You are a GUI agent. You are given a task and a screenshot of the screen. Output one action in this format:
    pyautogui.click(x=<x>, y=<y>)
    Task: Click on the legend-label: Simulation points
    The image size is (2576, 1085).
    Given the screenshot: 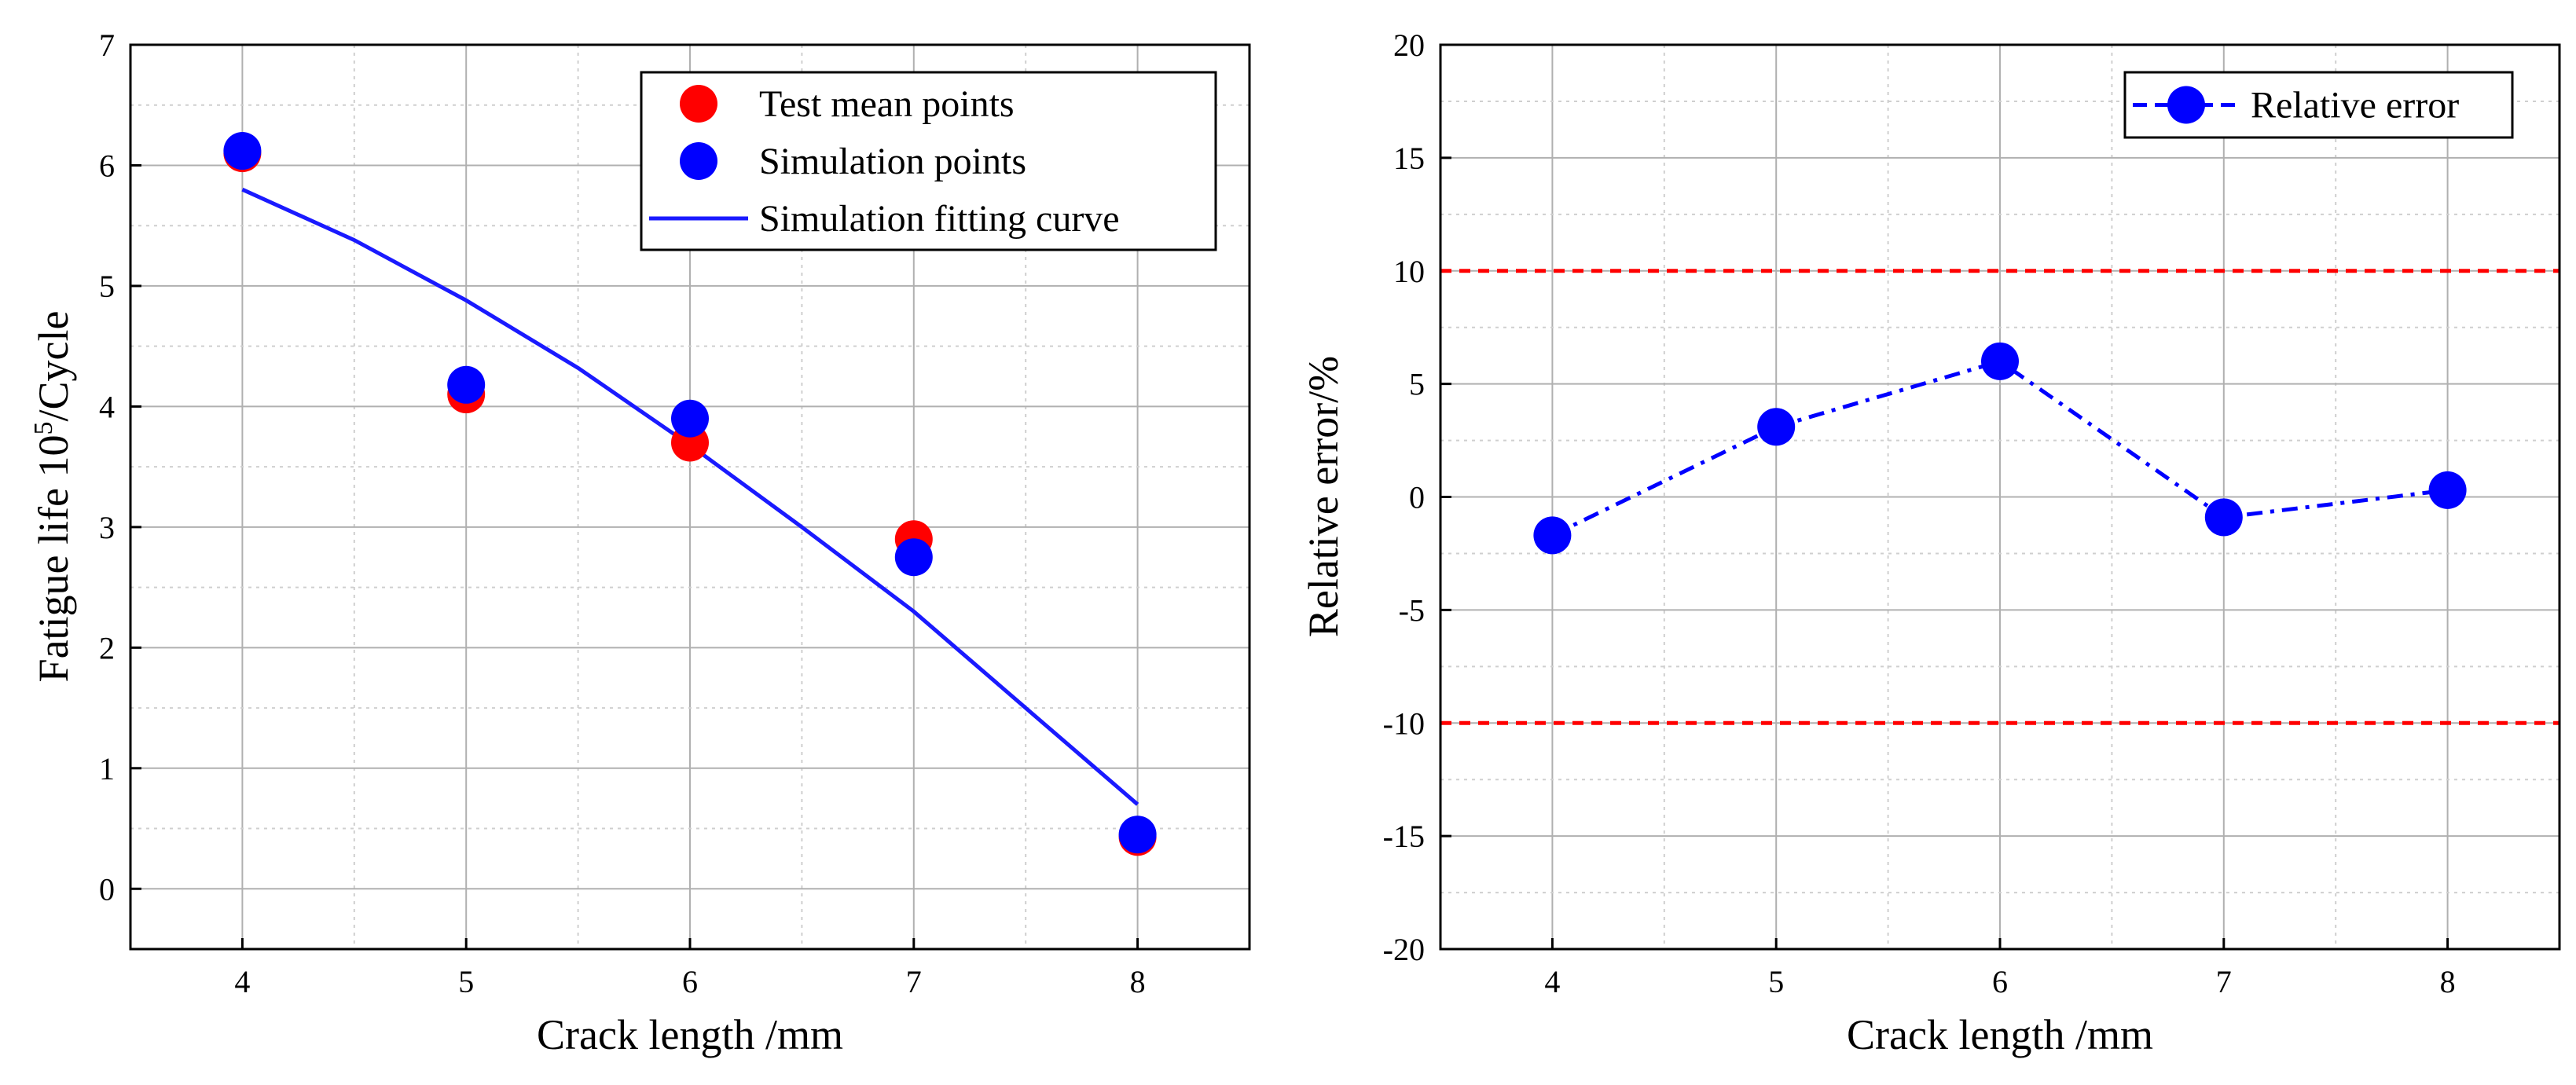 What is the action you would take?
    pyautogui.click(x=892, y=162)
    